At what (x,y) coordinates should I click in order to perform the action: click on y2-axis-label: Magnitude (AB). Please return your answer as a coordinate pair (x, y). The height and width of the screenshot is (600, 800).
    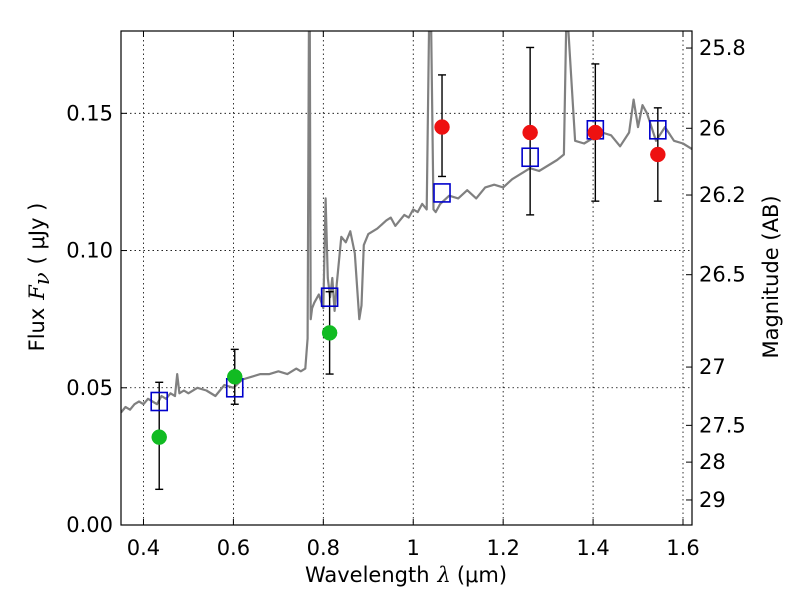
    Looking at the image, I should click on (771, 276).